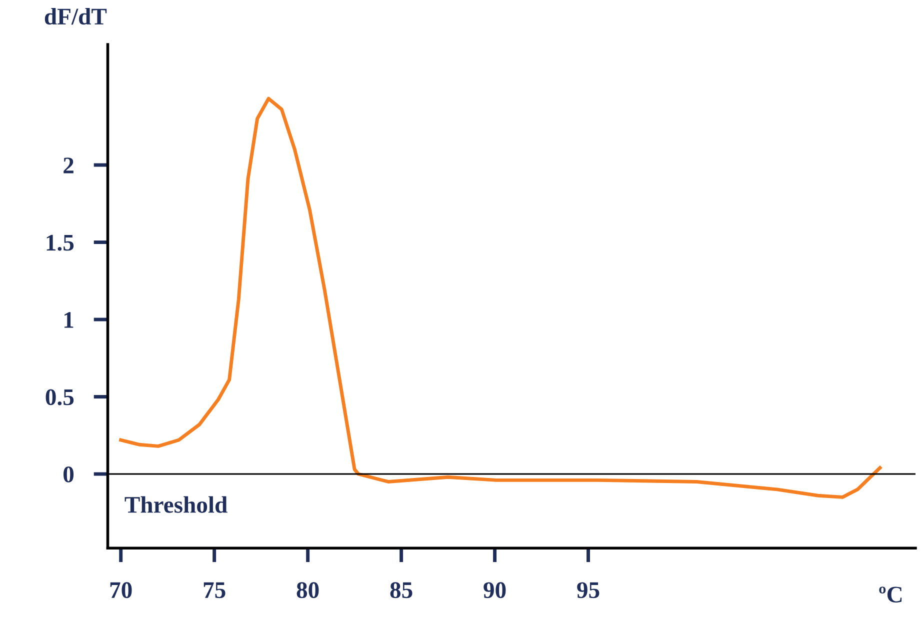 The image size is (921, 618). What do you see at coordinates (307, 590) in the screenshot?
I see `x-tick-label: 80` at bounding box center [307, 590].